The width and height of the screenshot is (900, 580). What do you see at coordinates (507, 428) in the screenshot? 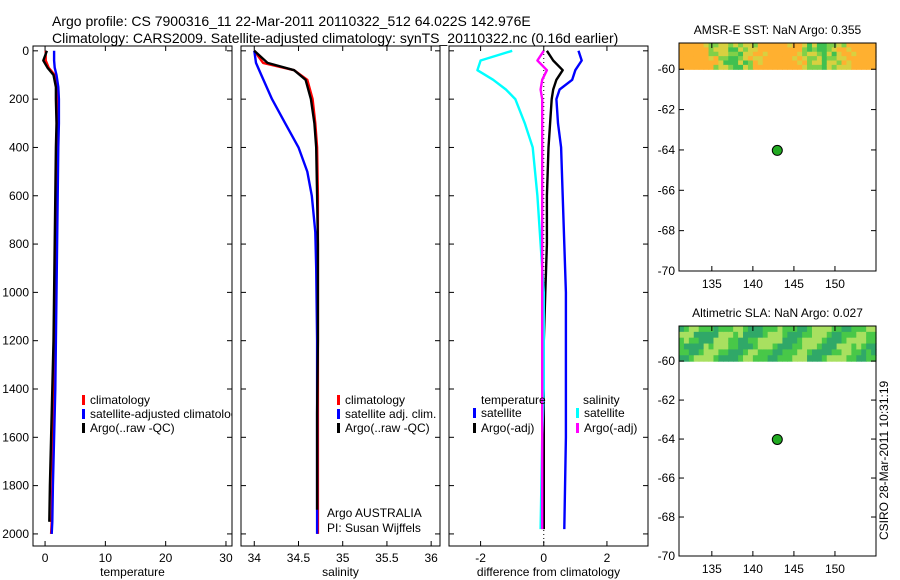
I see `legend-label: Argo(-adj)` at bounding box center [507, 428].